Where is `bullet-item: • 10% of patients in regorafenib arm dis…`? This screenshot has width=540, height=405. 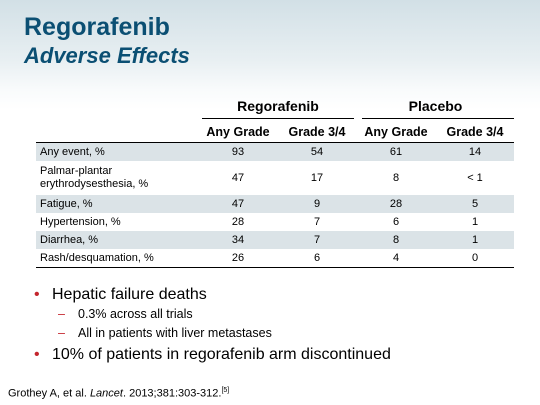
bullet-item: • 10% of patients in regorafenib arm dis… is located at coordinates (212, 355).